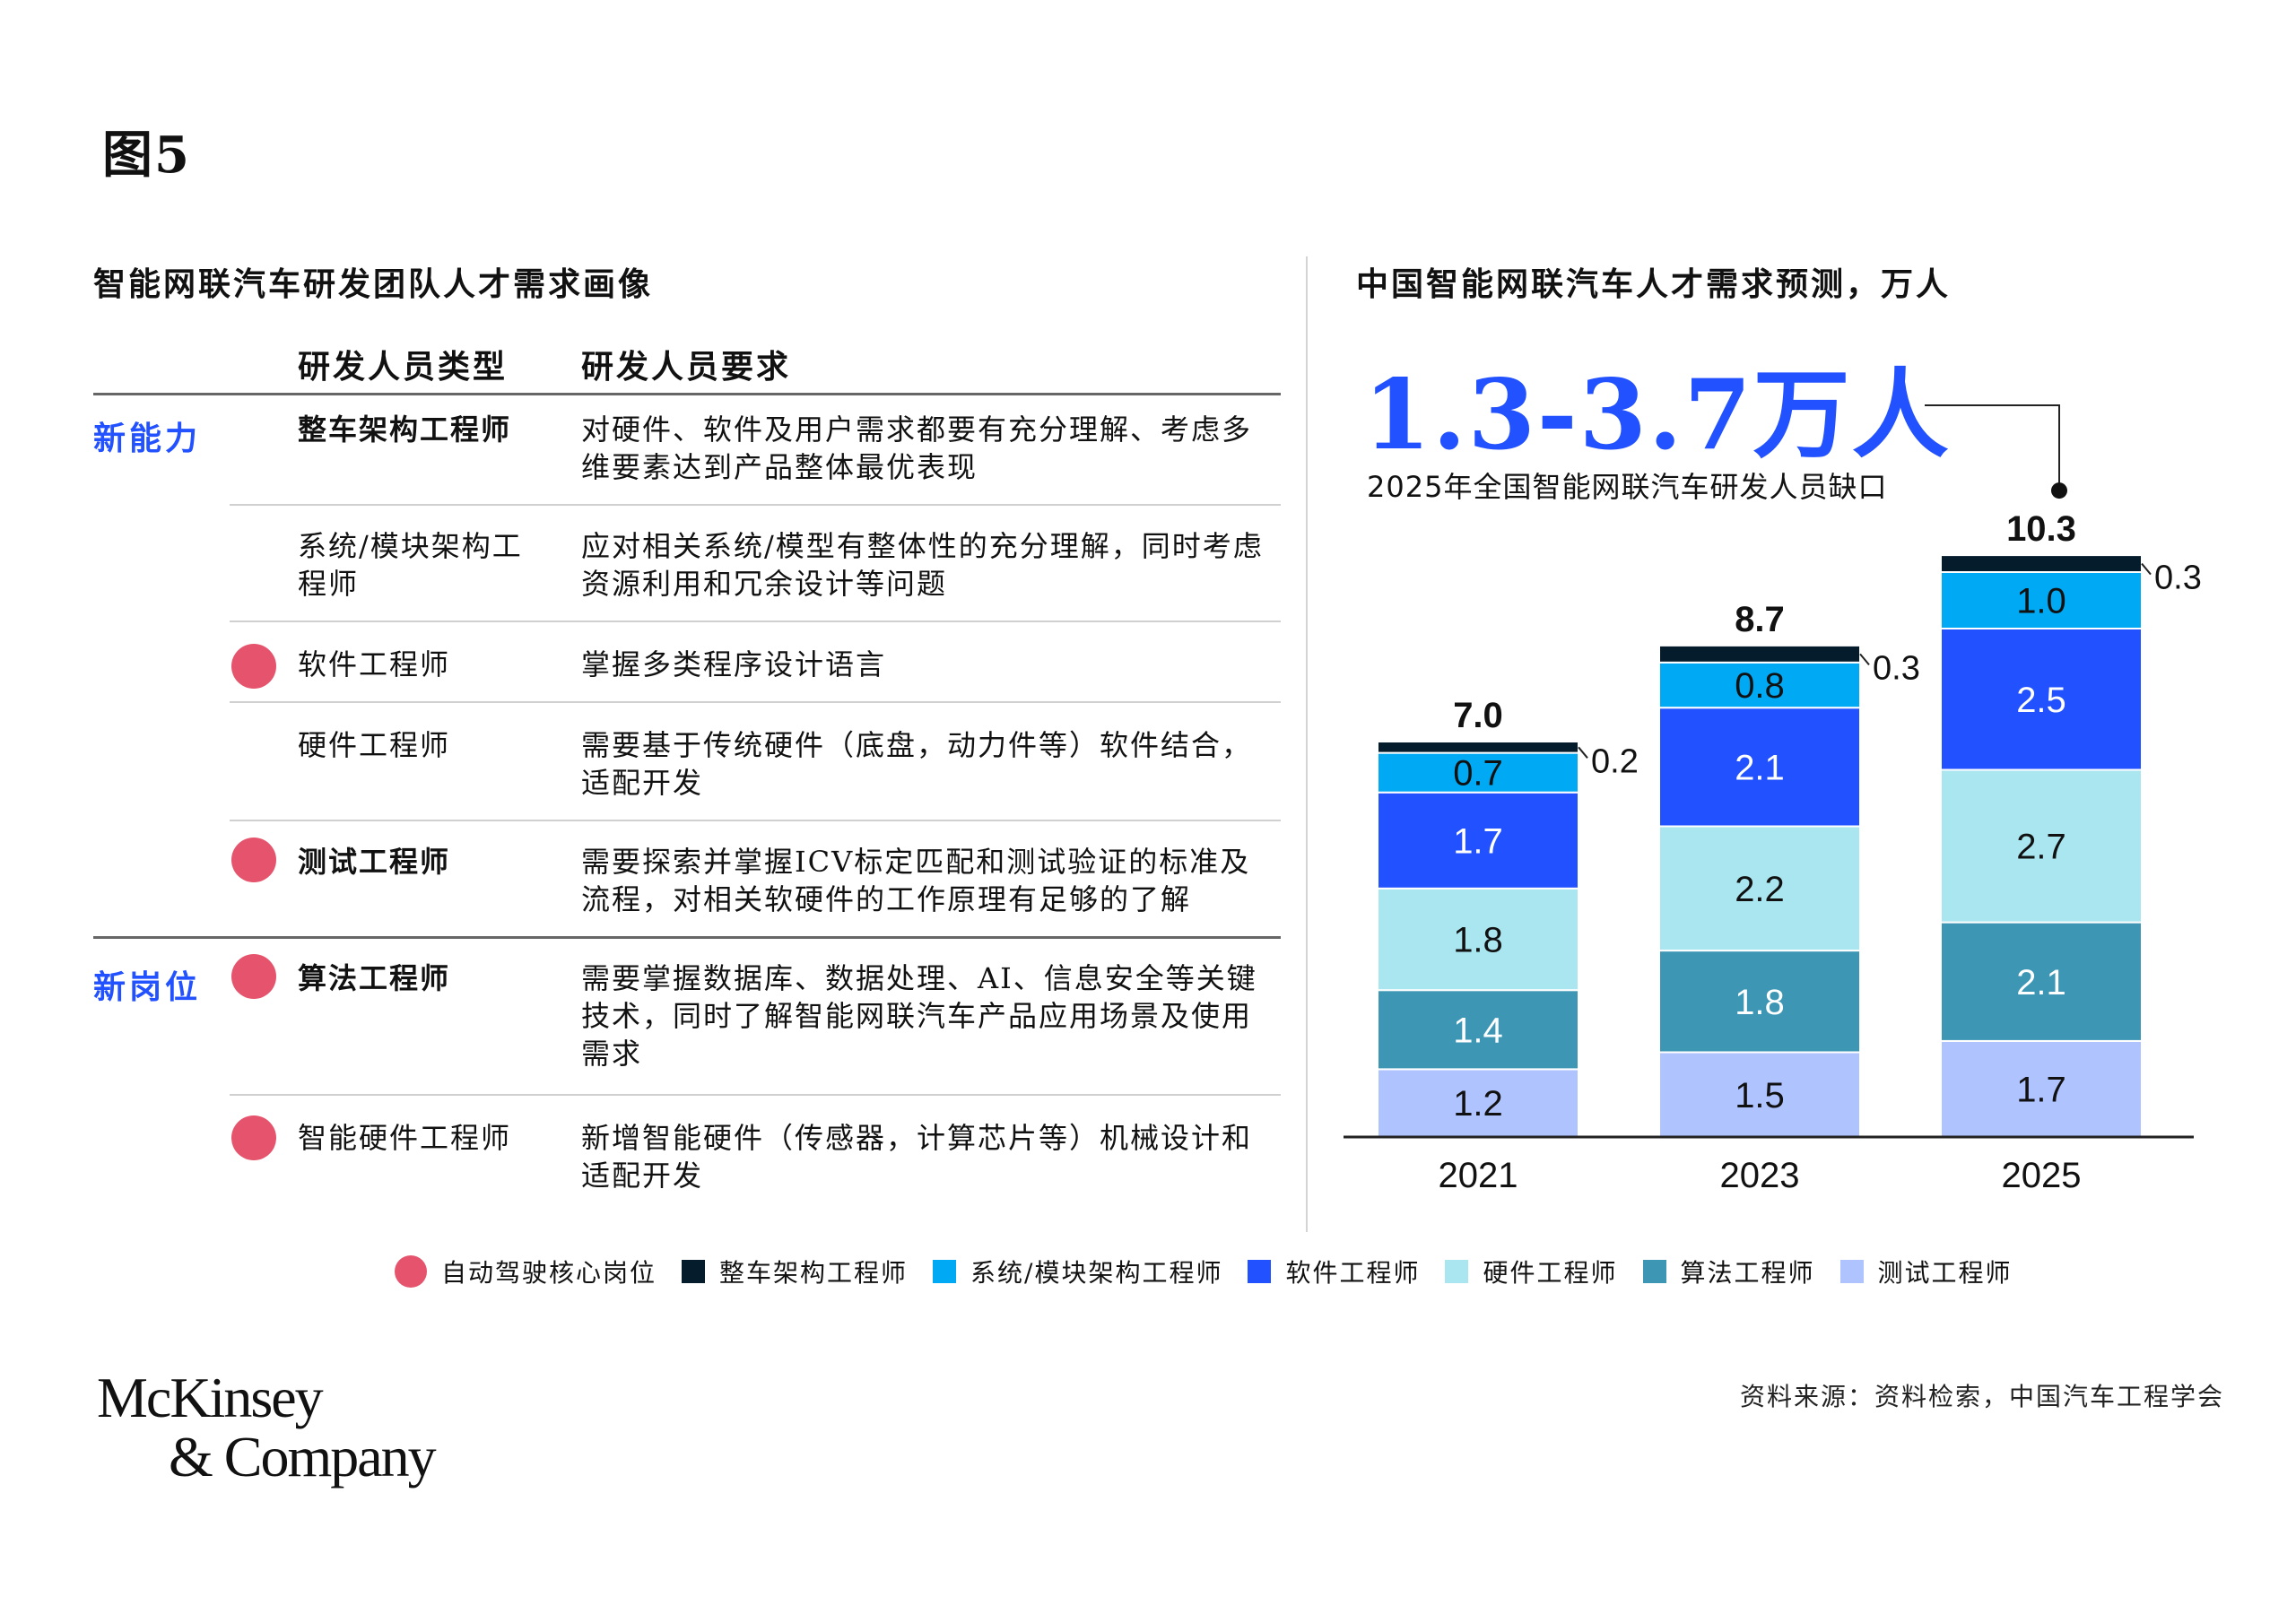 Image resolution: width=2296 pixels, height=1597 pixels. Describe the element at coordinates (917, 1157) in the screenshot. I see `req-smart-hardware: 新增智能硬件（传感器，计算芯片等）机械设计和适配开发` at that location.